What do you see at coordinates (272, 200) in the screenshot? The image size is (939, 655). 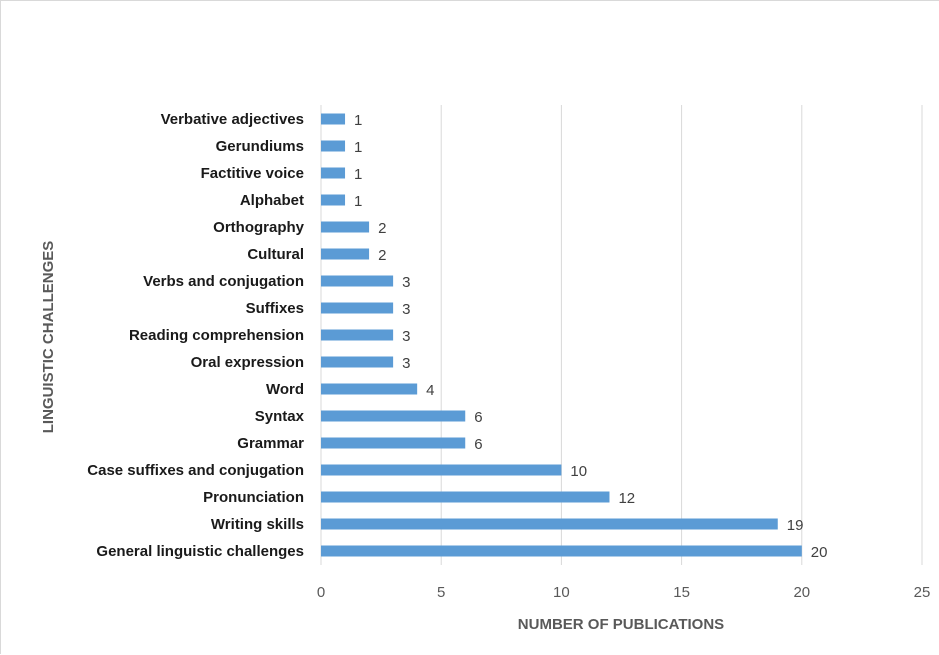 I see `category-label: Alphabet` at bounding box center [272, 200].